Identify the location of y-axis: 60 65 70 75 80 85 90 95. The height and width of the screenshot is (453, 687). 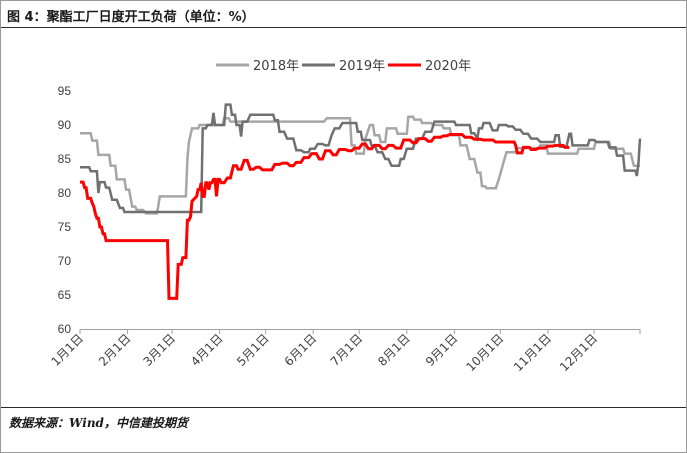
(65, 210).